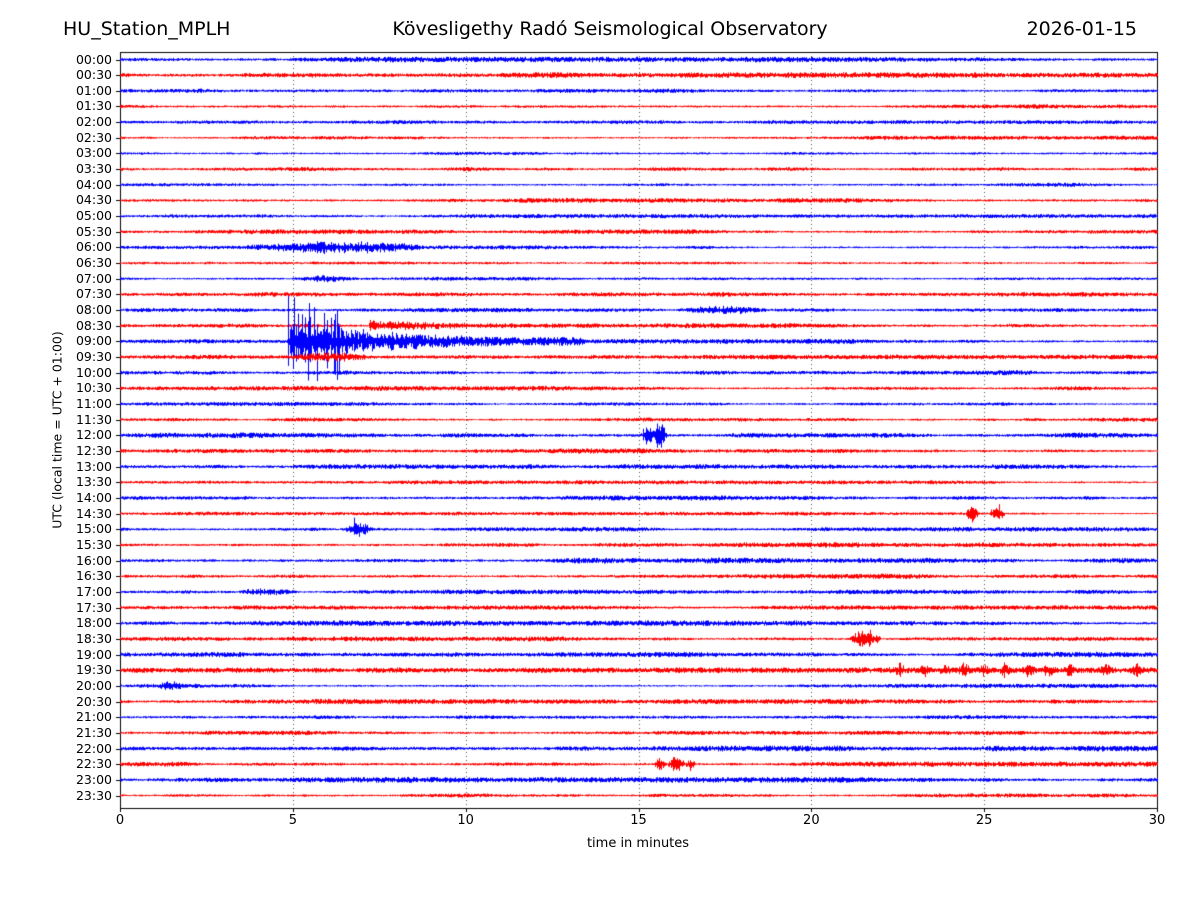 This screenshot has width=1200, height=900. What do you see at coordinates (147, 29) in the screenshot?
I see `station-name: HU_Station_MPLH` at bounding box center [147, 29].